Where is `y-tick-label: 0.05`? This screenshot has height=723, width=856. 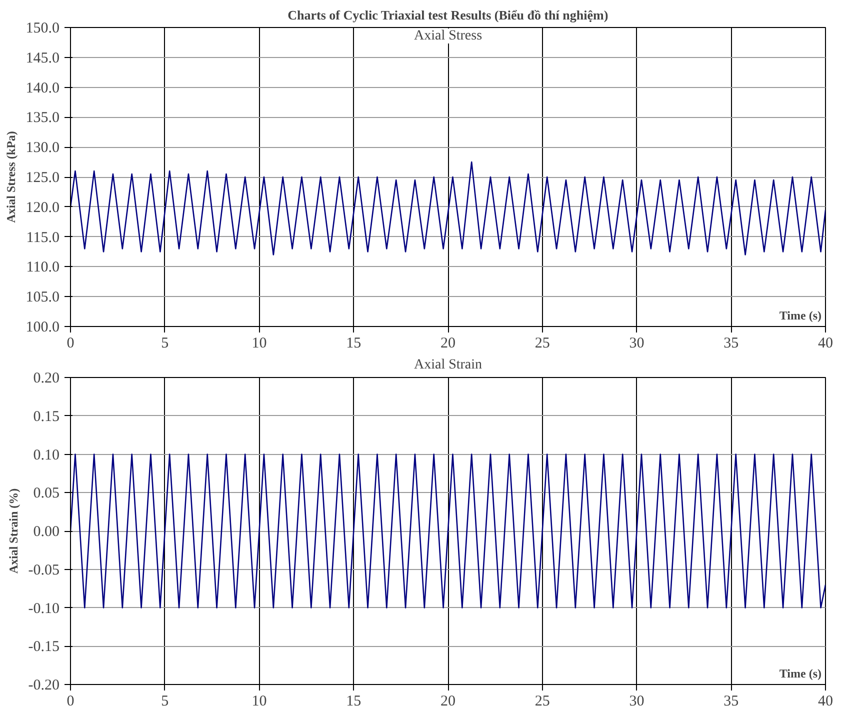 y-tick-label: 0.05 is located at coordinates (46, 494).